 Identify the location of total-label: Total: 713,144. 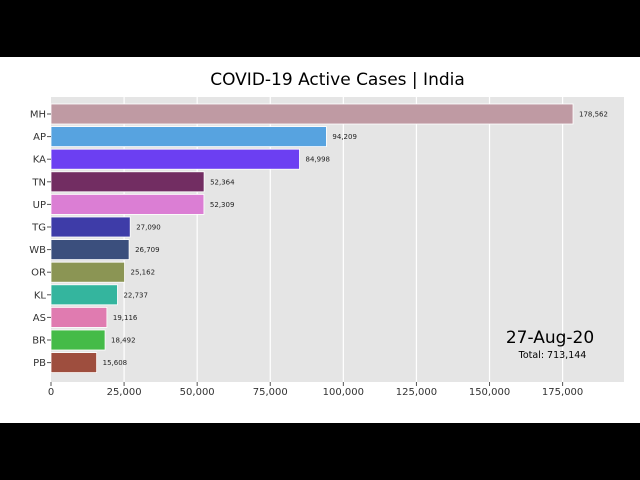
(552, 355).